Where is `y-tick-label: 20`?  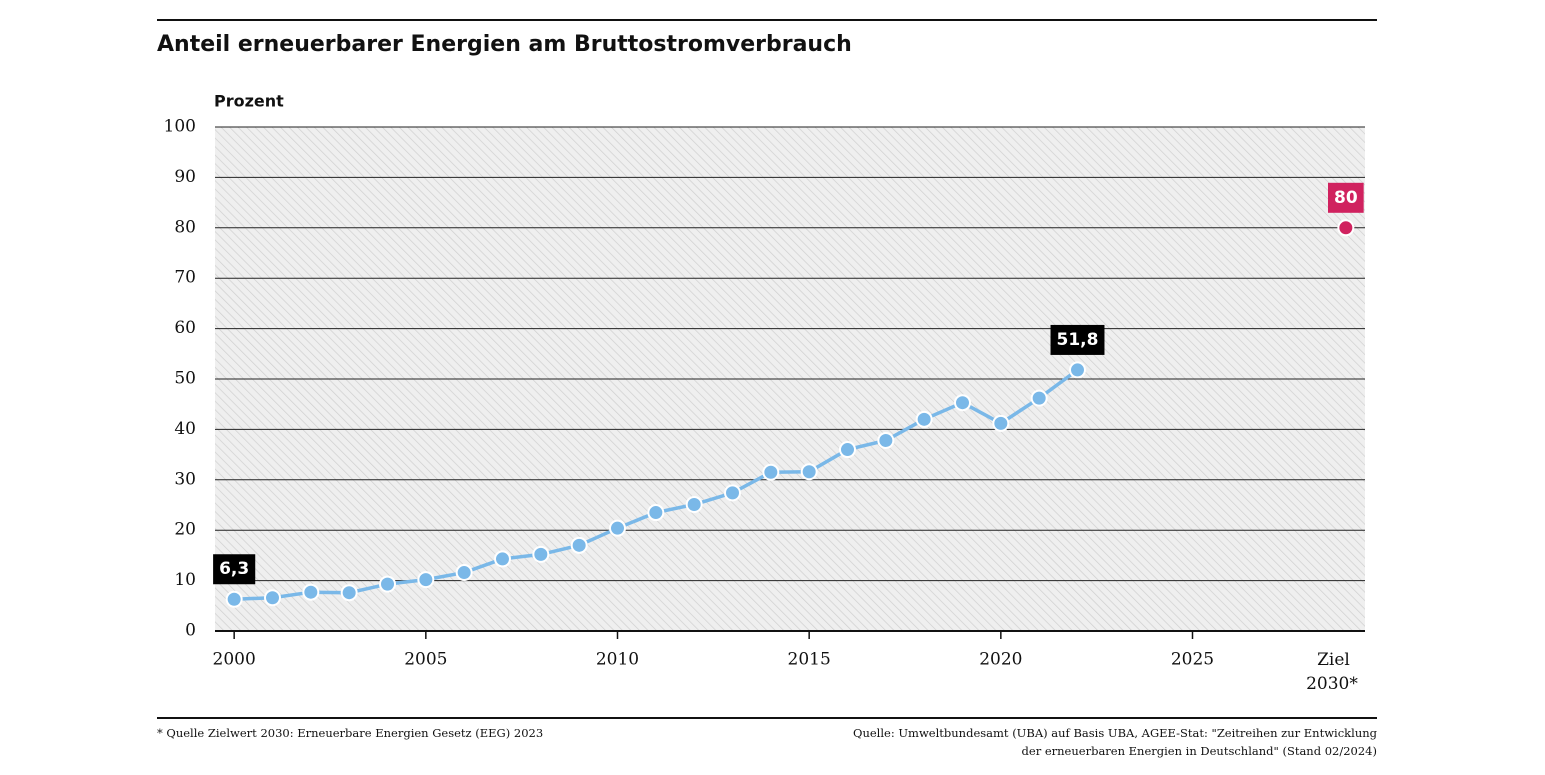 y-tick-label: 20 is located at coordinates (185, 530).